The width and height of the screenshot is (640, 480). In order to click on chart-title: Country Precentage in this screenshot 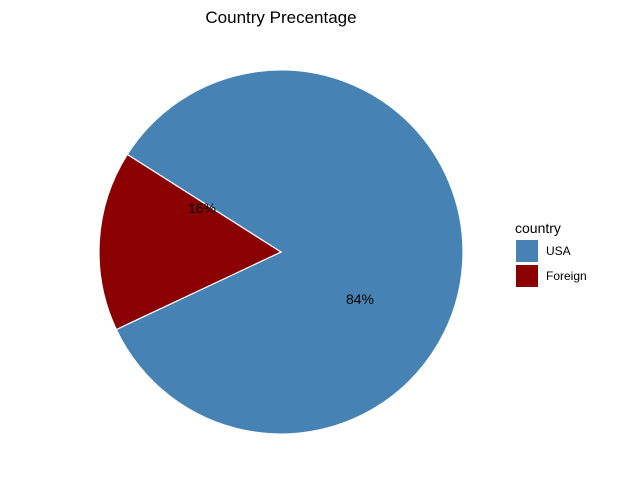, I will do `click(280, 17)`.